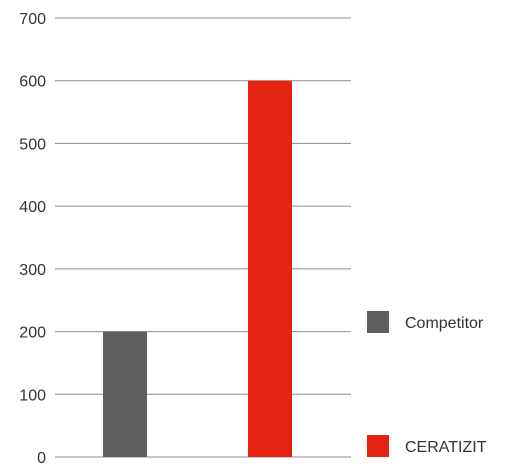  I want to click on y-tick-label: 400, so click(32, 207).